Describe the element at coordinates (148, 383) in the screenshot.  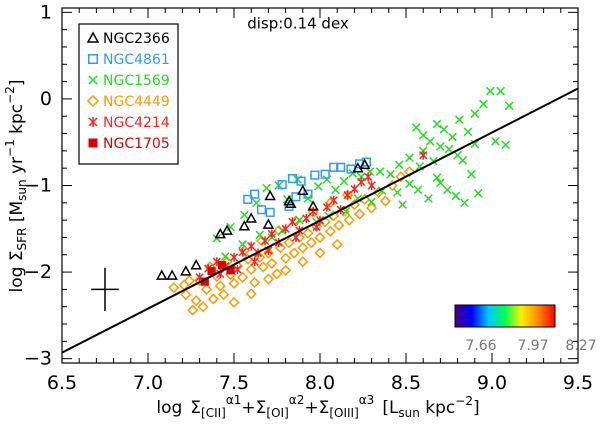
I see `x-tick-label: 7.0` at that location.